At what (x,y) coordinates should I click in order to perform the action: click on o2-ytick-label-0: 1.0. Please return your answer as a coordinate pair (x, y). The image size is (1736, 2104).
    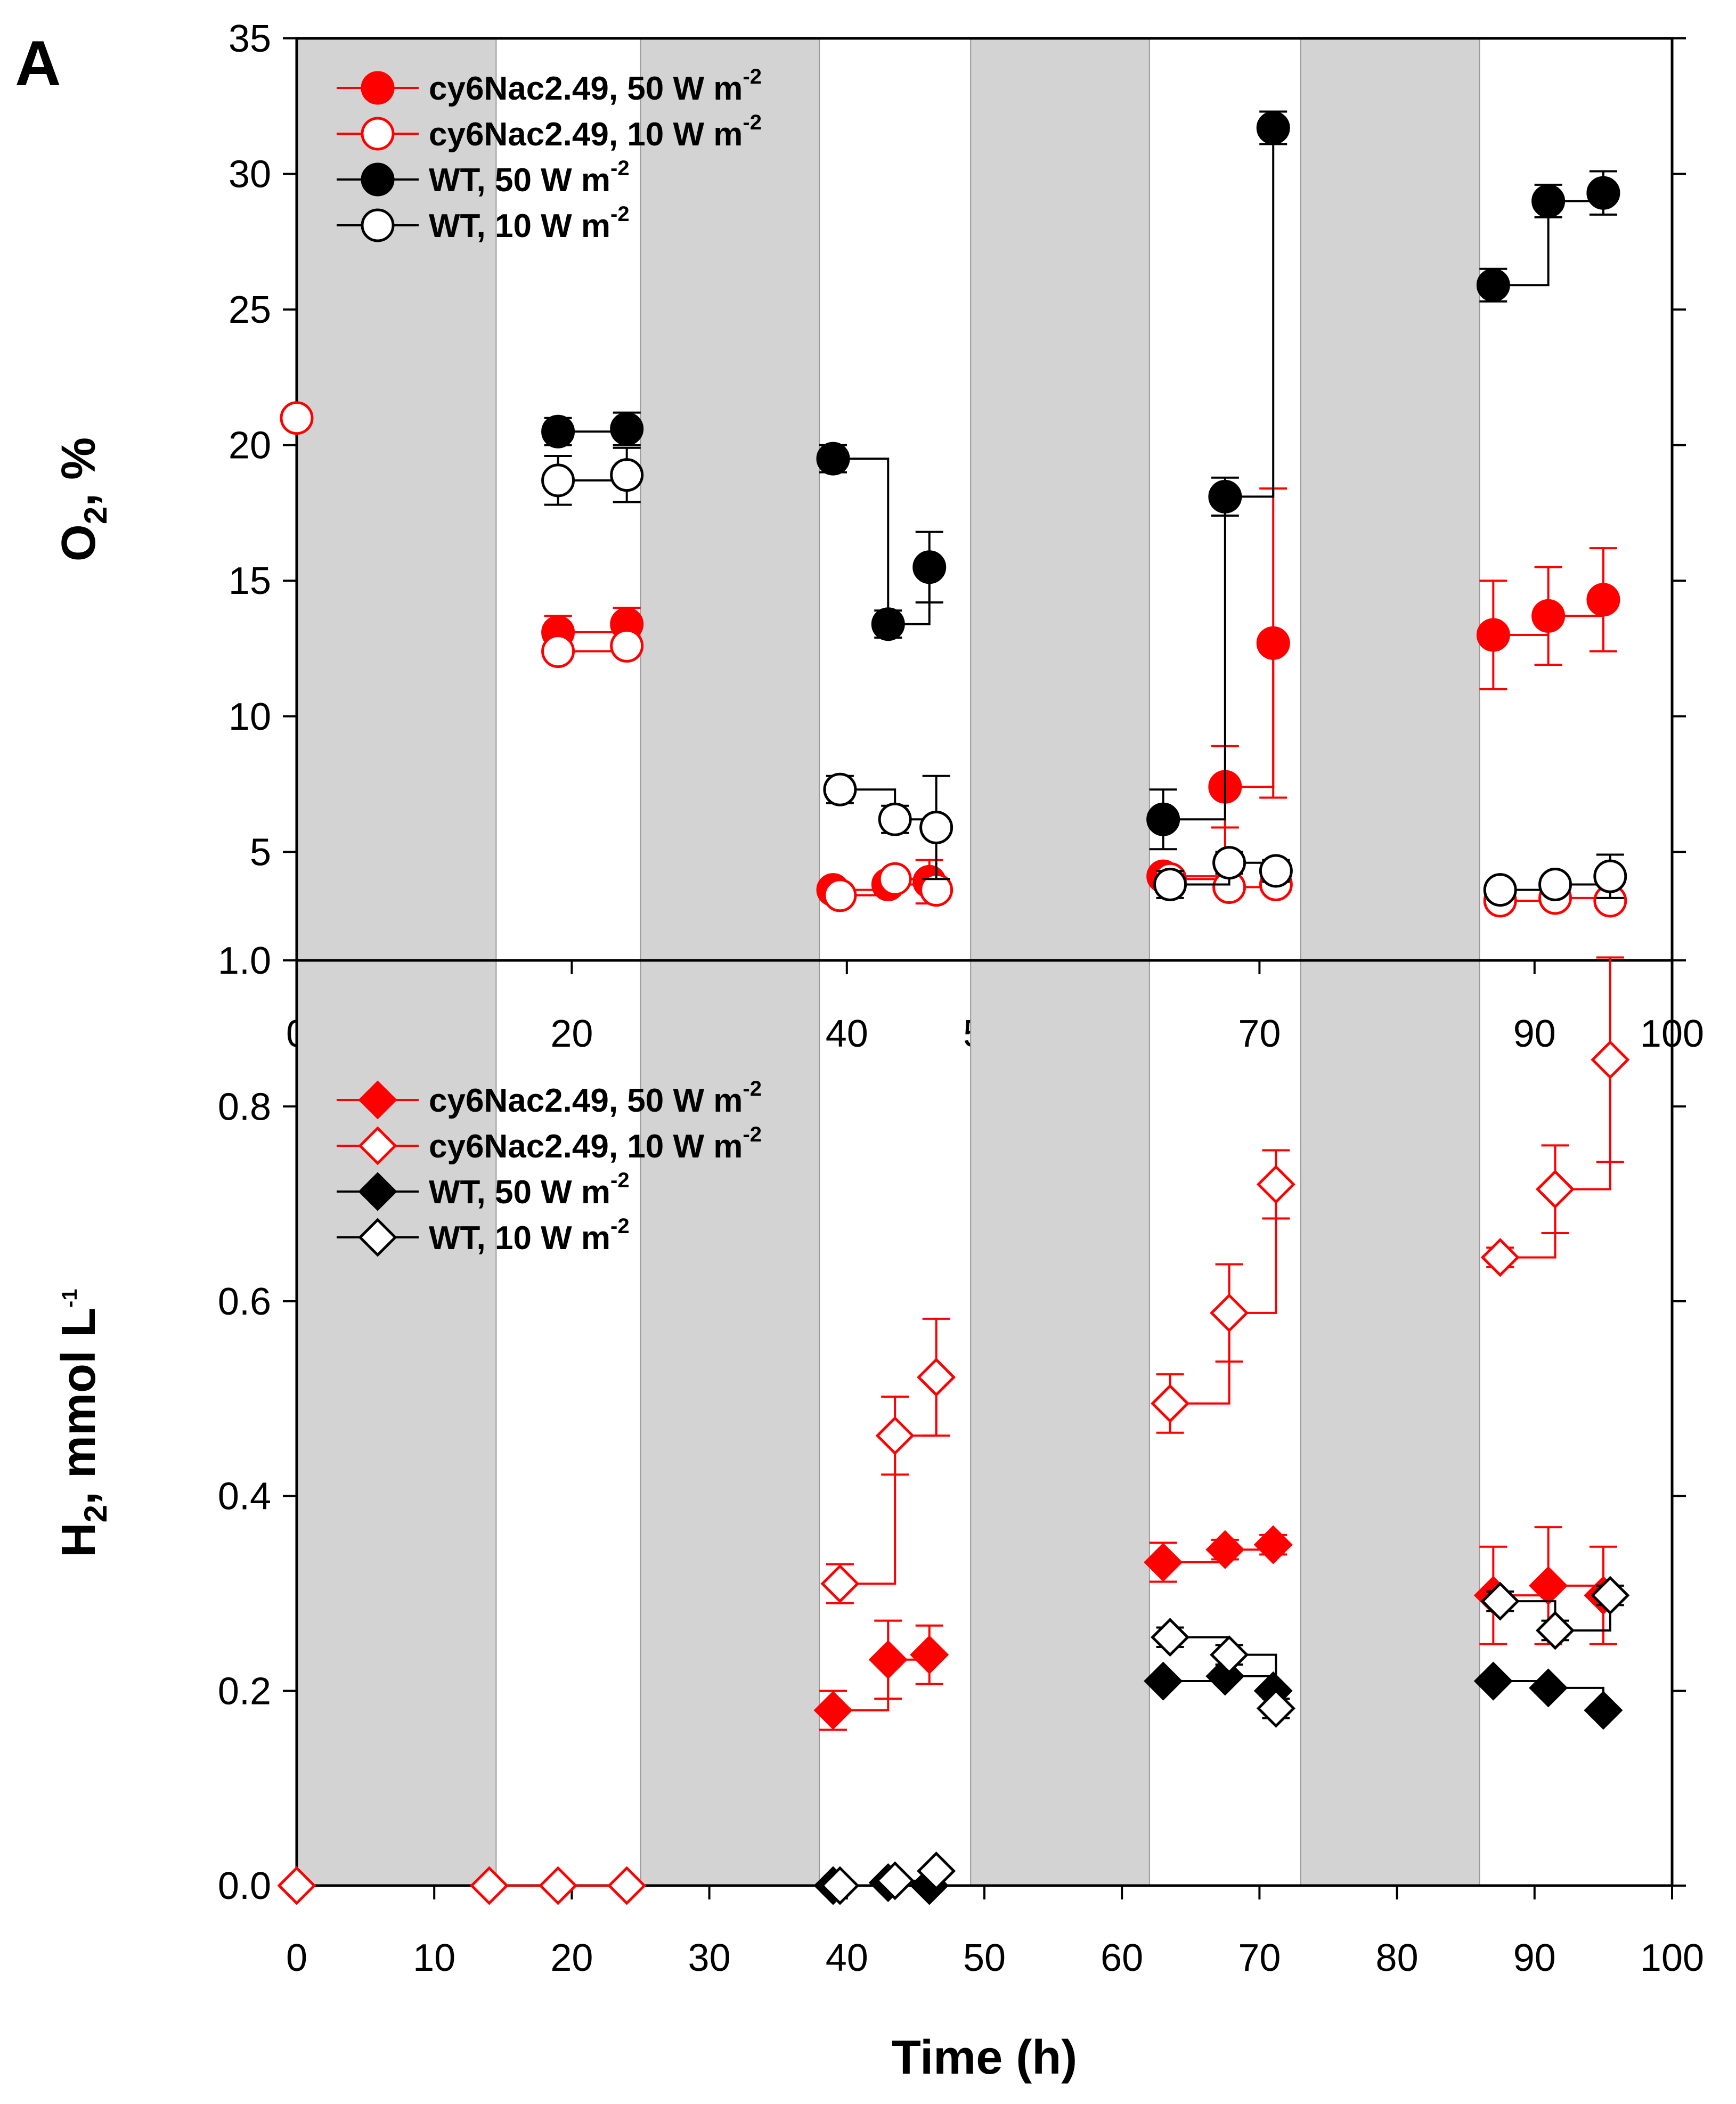
    Looking at the image, I should click on (244, 961).